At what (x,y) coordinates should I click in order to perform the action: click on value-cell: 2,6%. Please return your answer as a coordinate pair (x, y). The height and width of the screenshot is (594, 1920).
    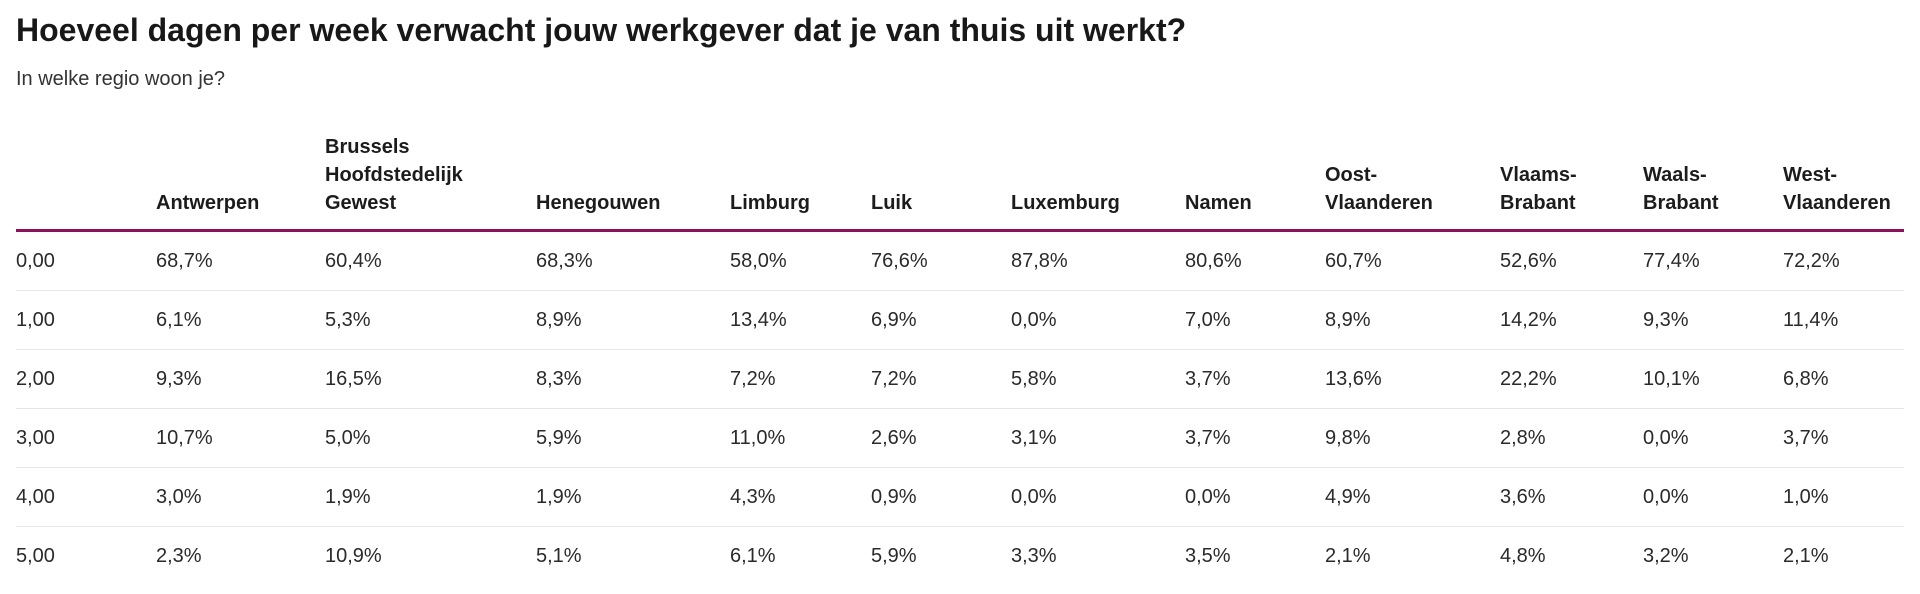
    Looking at the image, I should click on (941, 438).